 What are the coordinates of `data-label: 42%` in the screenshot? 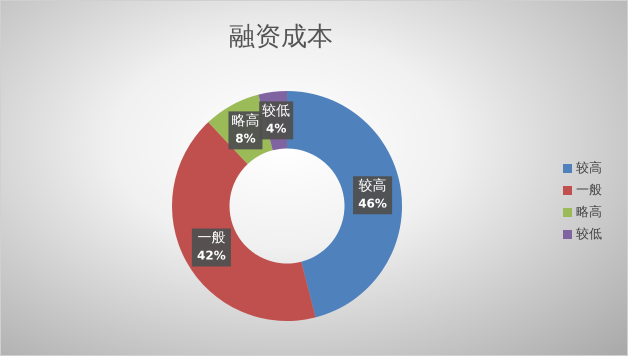 It's located at (211, 255).